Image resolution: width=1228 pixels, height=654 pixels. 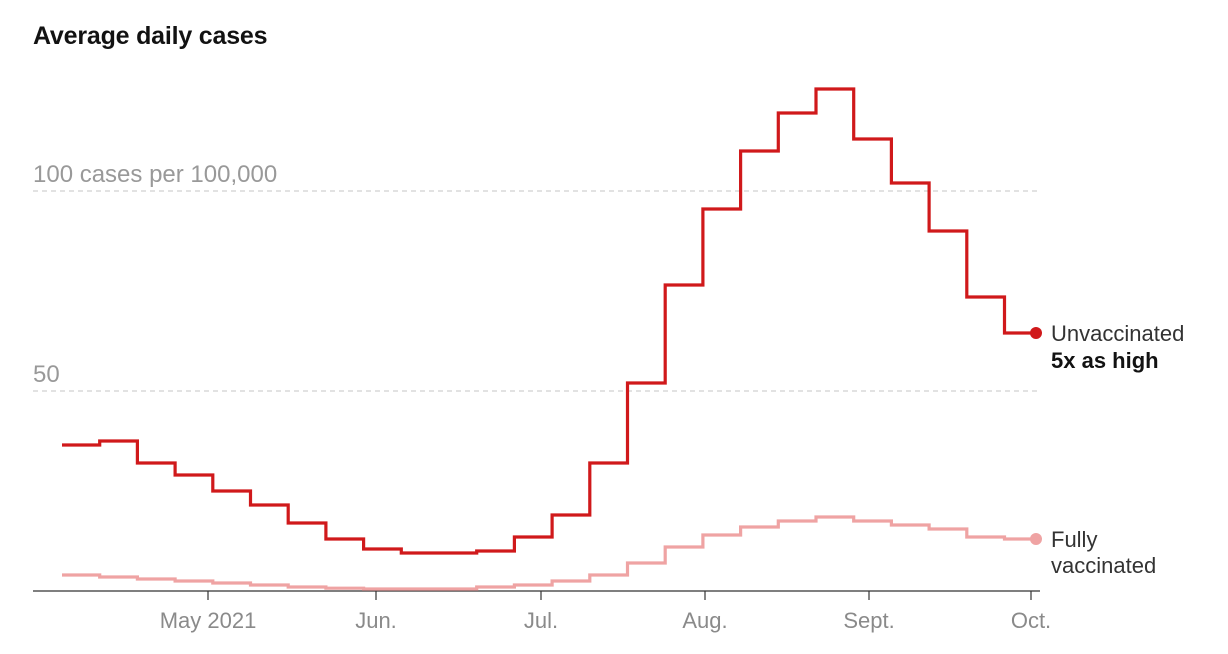 What do you see at coordinates (150, 36) in the screenshot?
I see `chart-title: Average daily cases` at bounding box center [150, 36].